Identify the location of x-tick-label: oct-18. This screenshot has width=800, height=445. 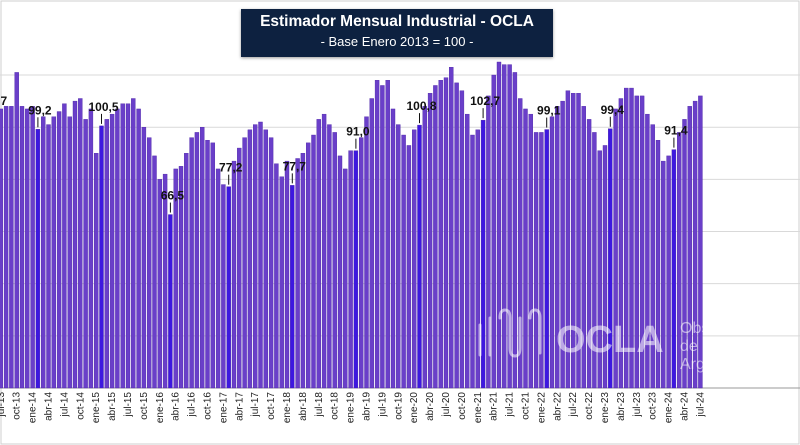
(335, 406).